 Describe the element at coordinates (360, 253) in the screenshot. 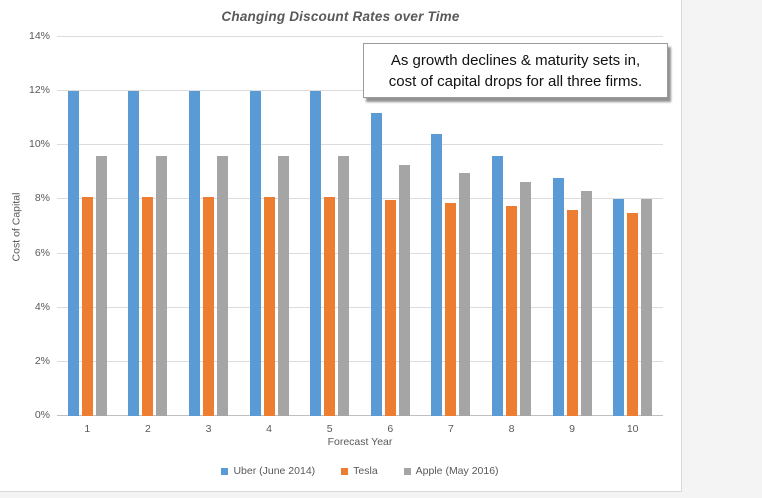

I see `gridline-6%` at that location.